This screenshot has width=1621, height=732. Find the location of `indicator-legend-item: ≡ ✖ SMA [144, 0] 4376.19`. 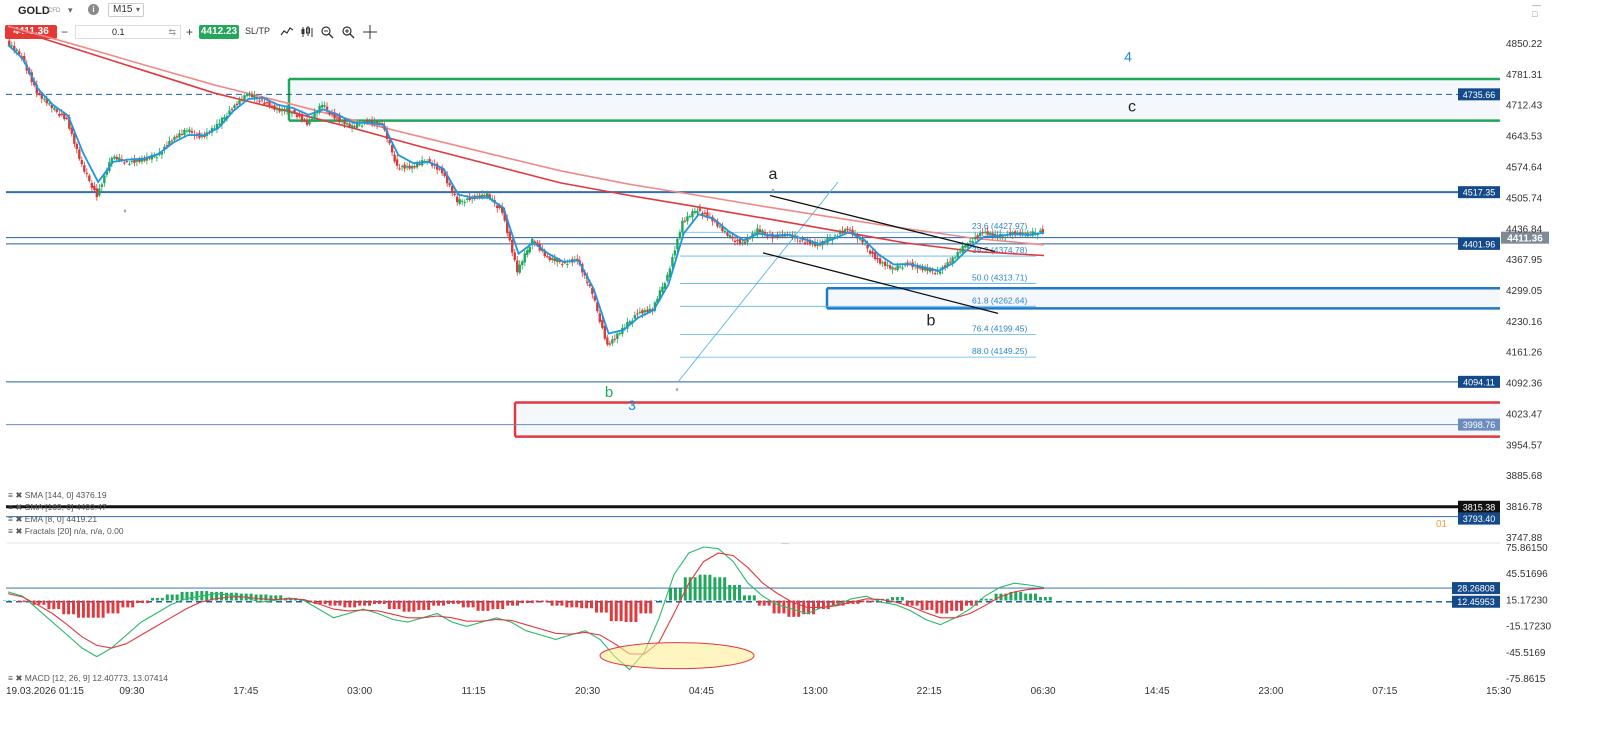

indicator-legend-item: ≡ ✖ SMA [144, 0] 4376.19 is located at coordinates (57, 495).